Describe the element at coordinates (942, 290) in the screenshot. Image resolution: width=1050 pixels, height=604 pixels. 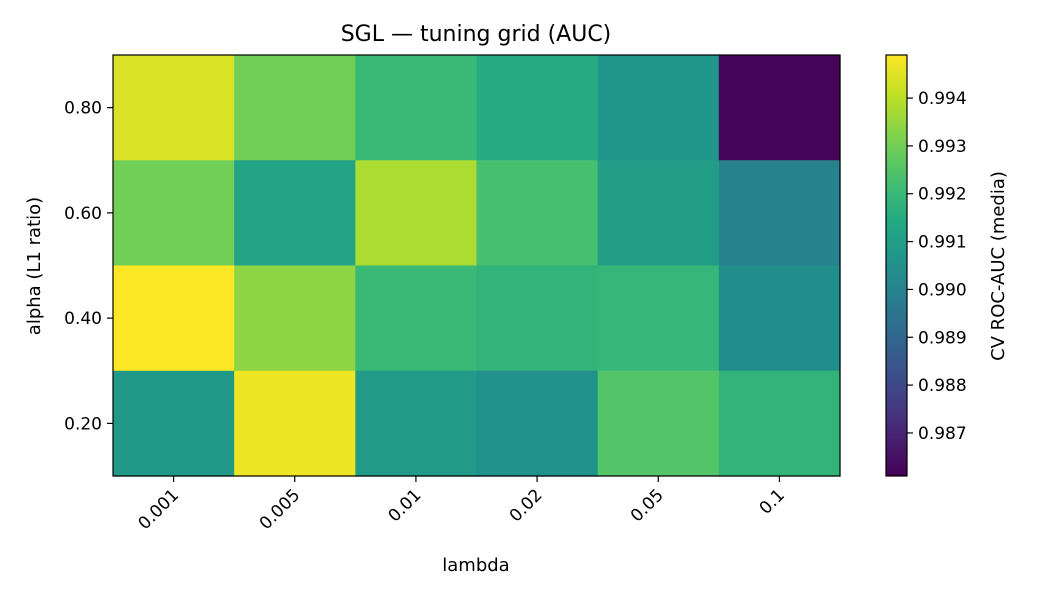
I see `colorbar-tick-label: 0.990` at that location.